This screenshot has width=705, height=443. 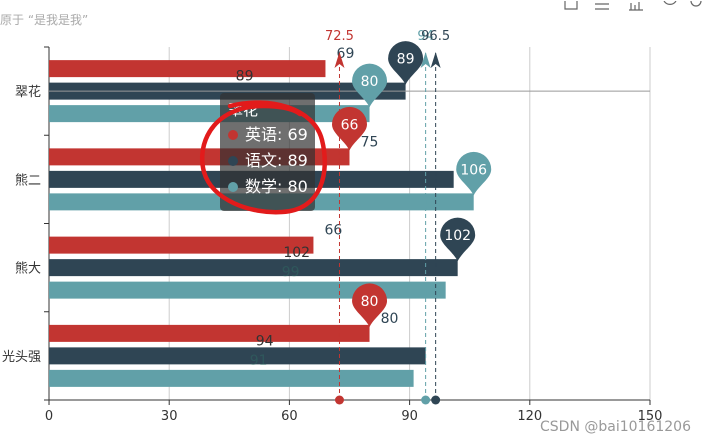 I want to click on mark-line-label: 94, so click(x=425, y=36).